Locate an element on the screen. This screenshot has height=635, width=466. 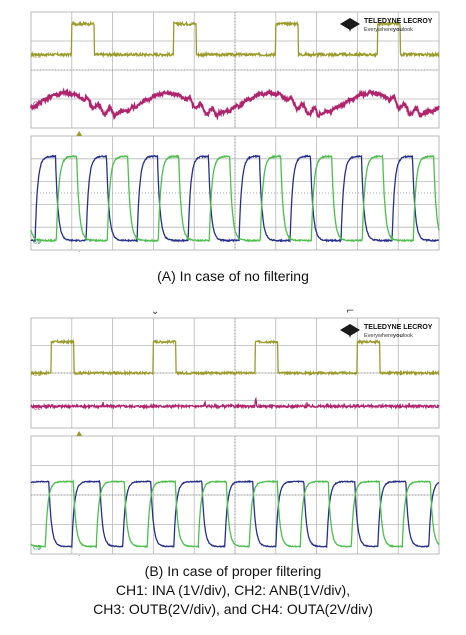
caption-a: (A) In case of no filtering is located at coordinates (233, 276).